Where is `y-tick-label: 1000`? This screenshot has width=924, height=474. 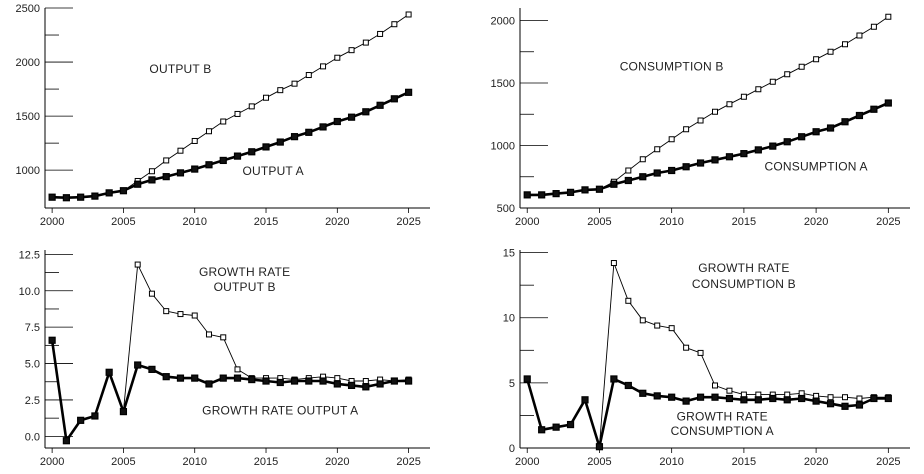
y-tick-label: 1000 is located at coordinates (503, 147).